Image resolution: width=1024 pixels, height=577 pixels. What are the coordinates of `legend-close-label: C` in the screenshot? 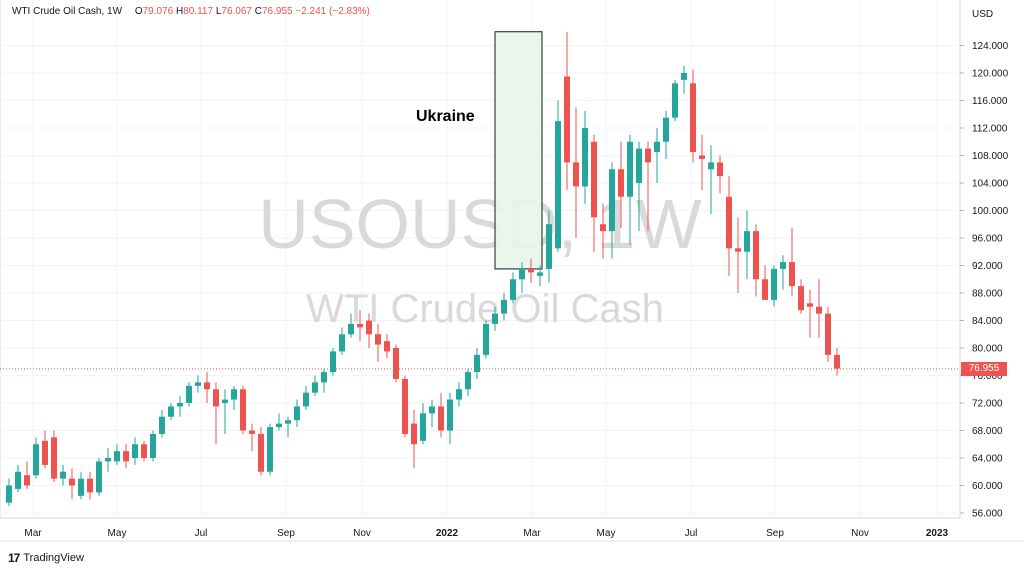 It's located at (258, 11).